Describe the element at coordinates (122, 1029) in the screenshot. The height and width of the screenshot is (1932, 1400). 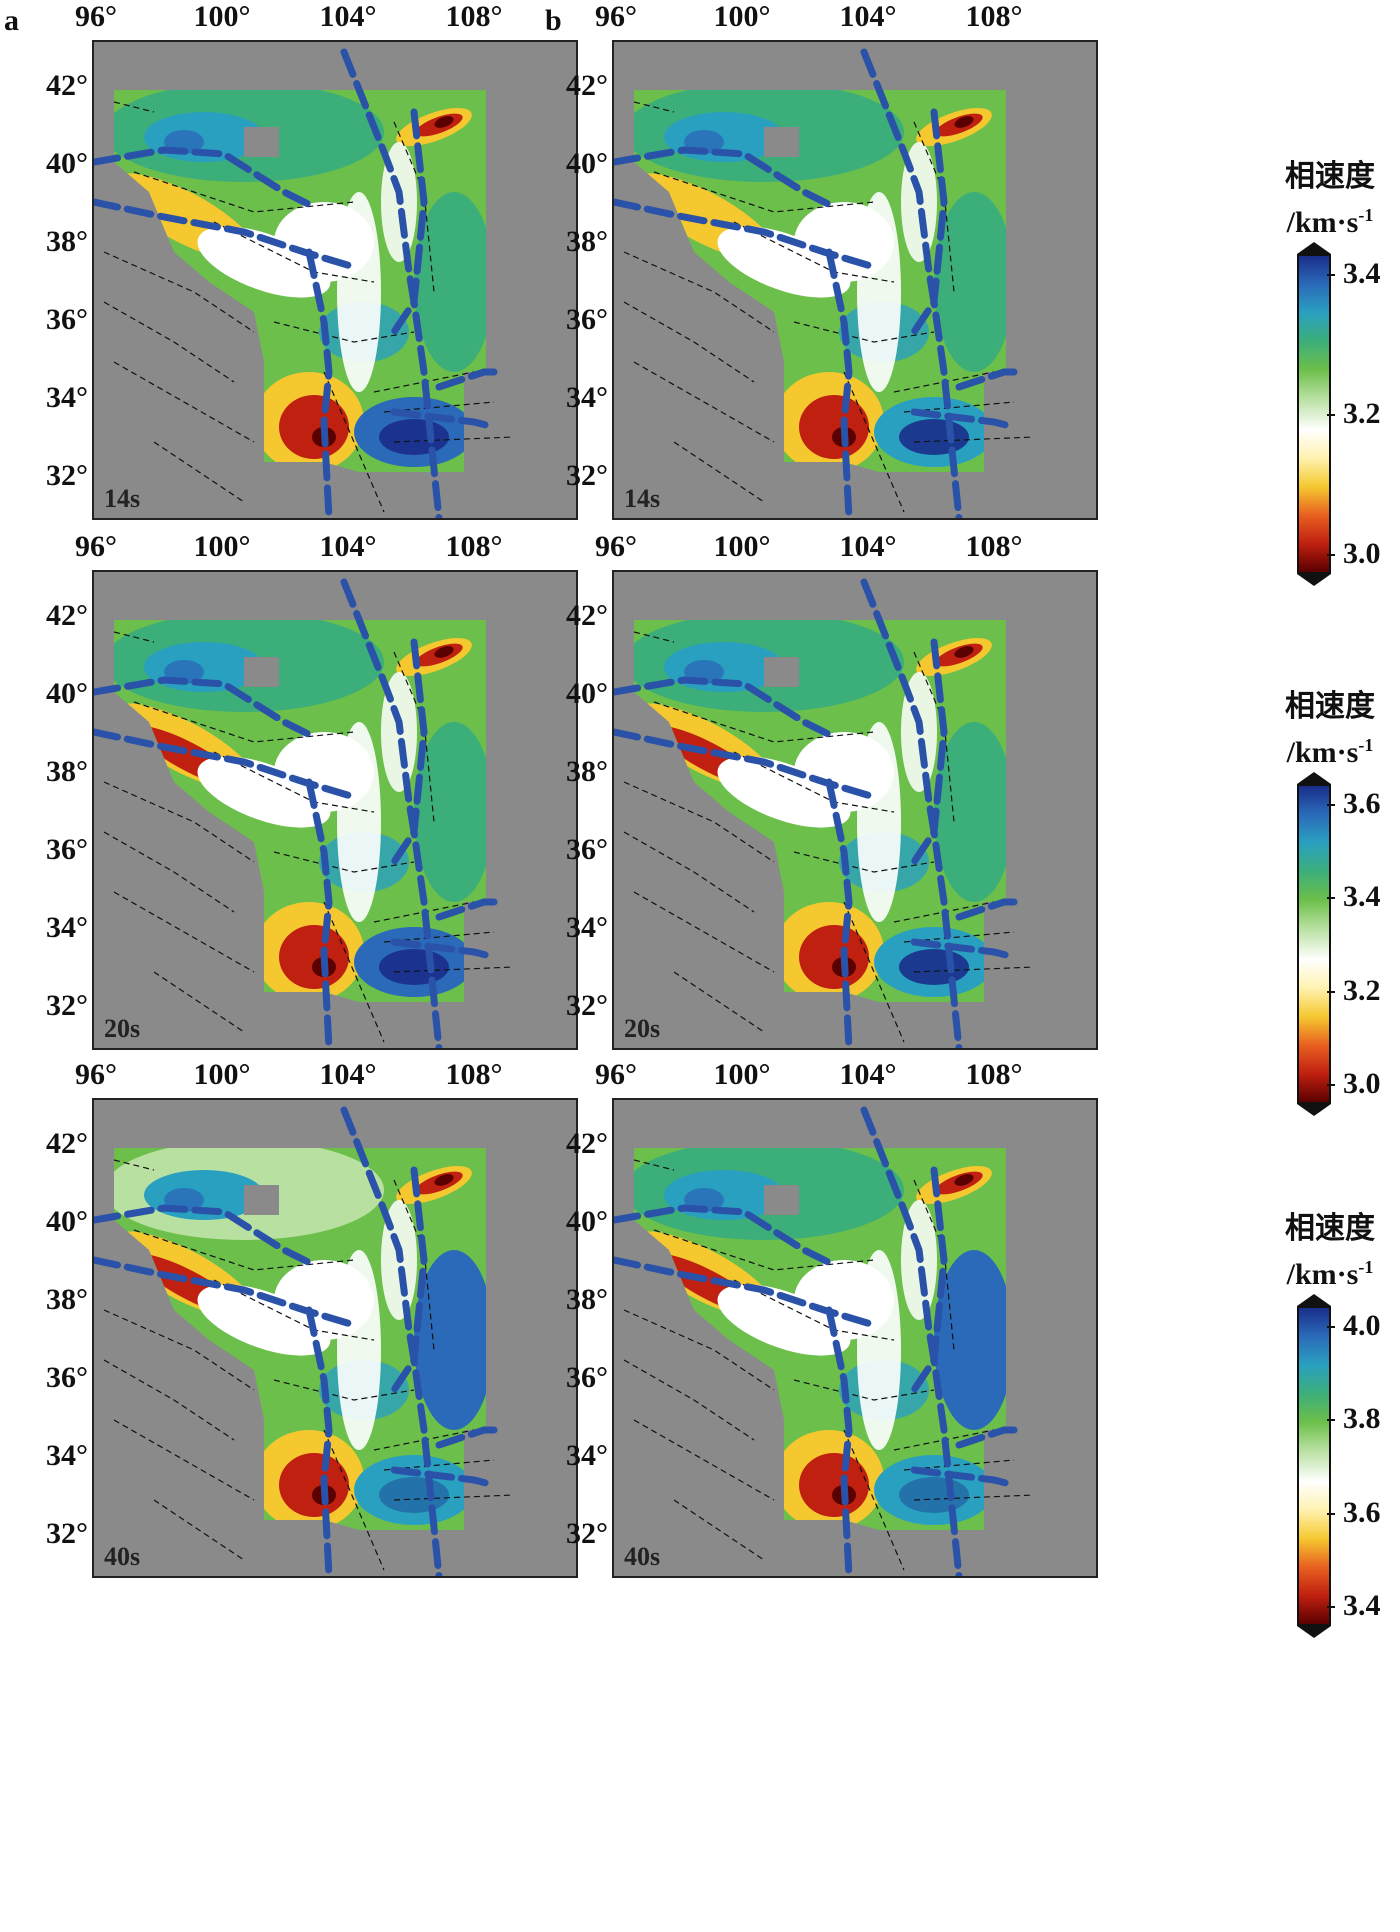
I see `period-label: 20s` at that location.